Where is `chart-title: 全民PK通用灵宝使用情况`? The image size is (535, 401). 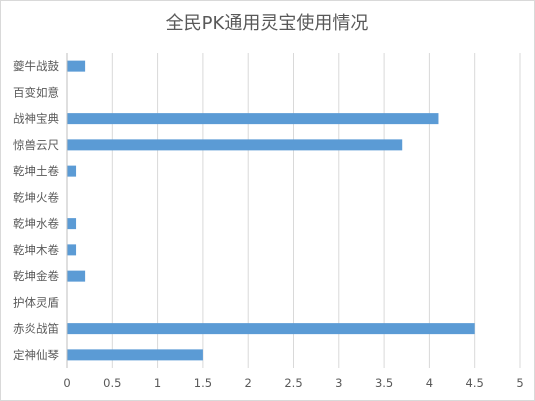 chart-title: 全民PK通用灵宝使用情况 is located at coordinates (267, 23).